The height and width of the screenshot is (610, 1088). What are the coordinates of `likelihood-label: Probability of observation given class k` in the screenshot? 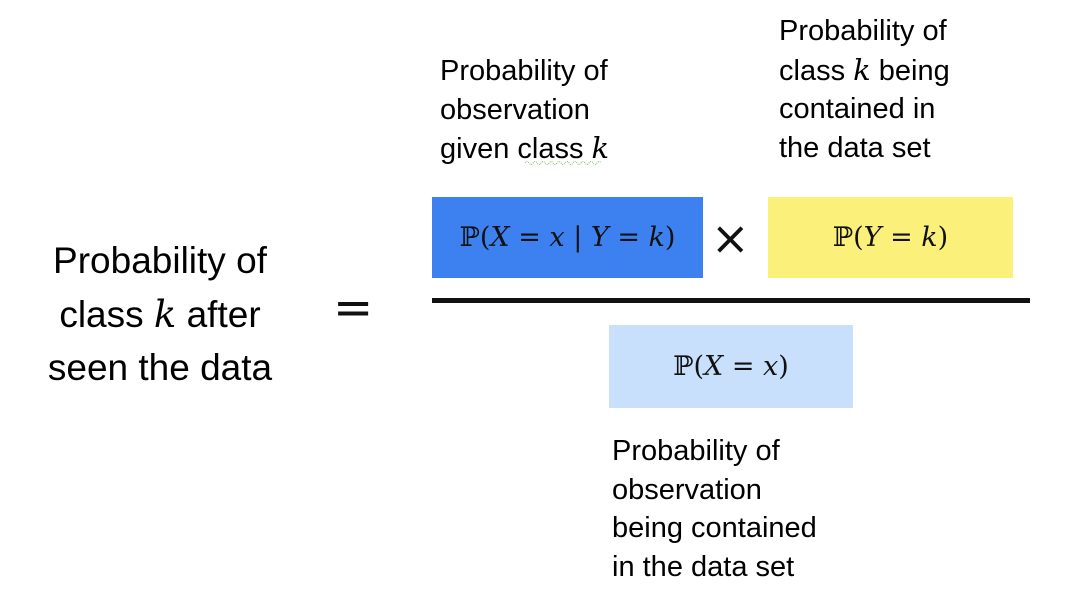 It's located at (524, 110).